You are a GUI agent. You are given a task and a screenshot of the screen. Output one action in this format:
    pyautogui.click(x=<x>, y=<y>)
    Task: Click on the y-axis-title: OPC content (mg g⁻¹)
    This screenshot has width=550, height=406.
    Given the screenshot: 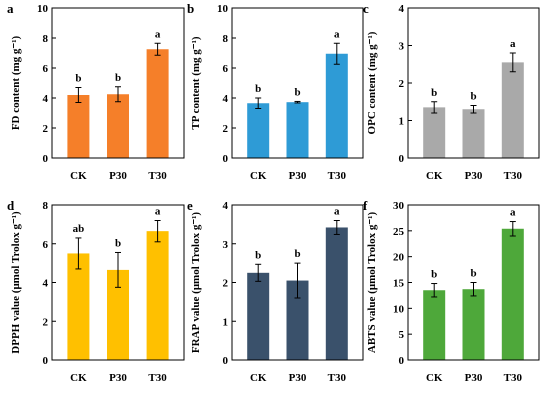 What is the action you would take?
    pyautogui.click(x=372, y=82)
    